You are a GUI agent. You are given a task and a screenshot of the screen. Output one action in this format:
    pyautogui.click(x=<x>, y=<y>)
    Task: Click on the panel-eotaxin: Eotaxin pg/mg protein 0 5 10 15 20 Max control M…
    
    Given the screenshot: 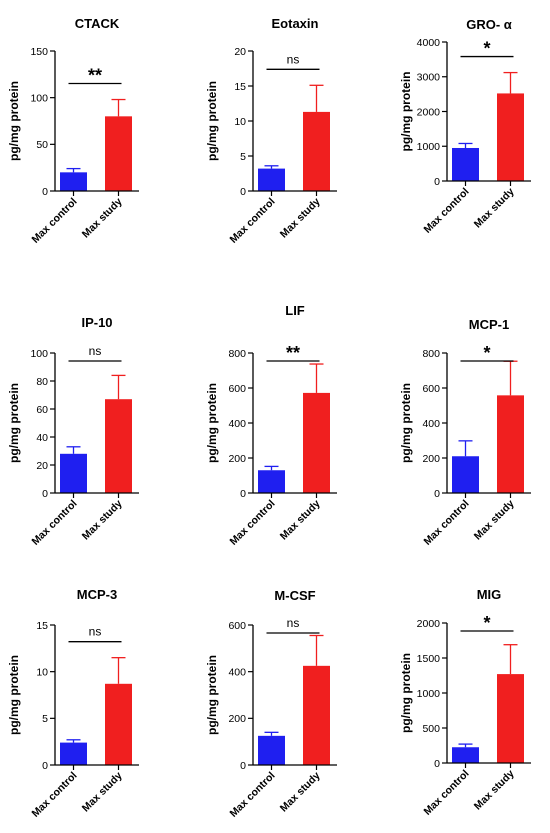 What is the action you would take?
    pyautogui.click(x=271, y=131)
    